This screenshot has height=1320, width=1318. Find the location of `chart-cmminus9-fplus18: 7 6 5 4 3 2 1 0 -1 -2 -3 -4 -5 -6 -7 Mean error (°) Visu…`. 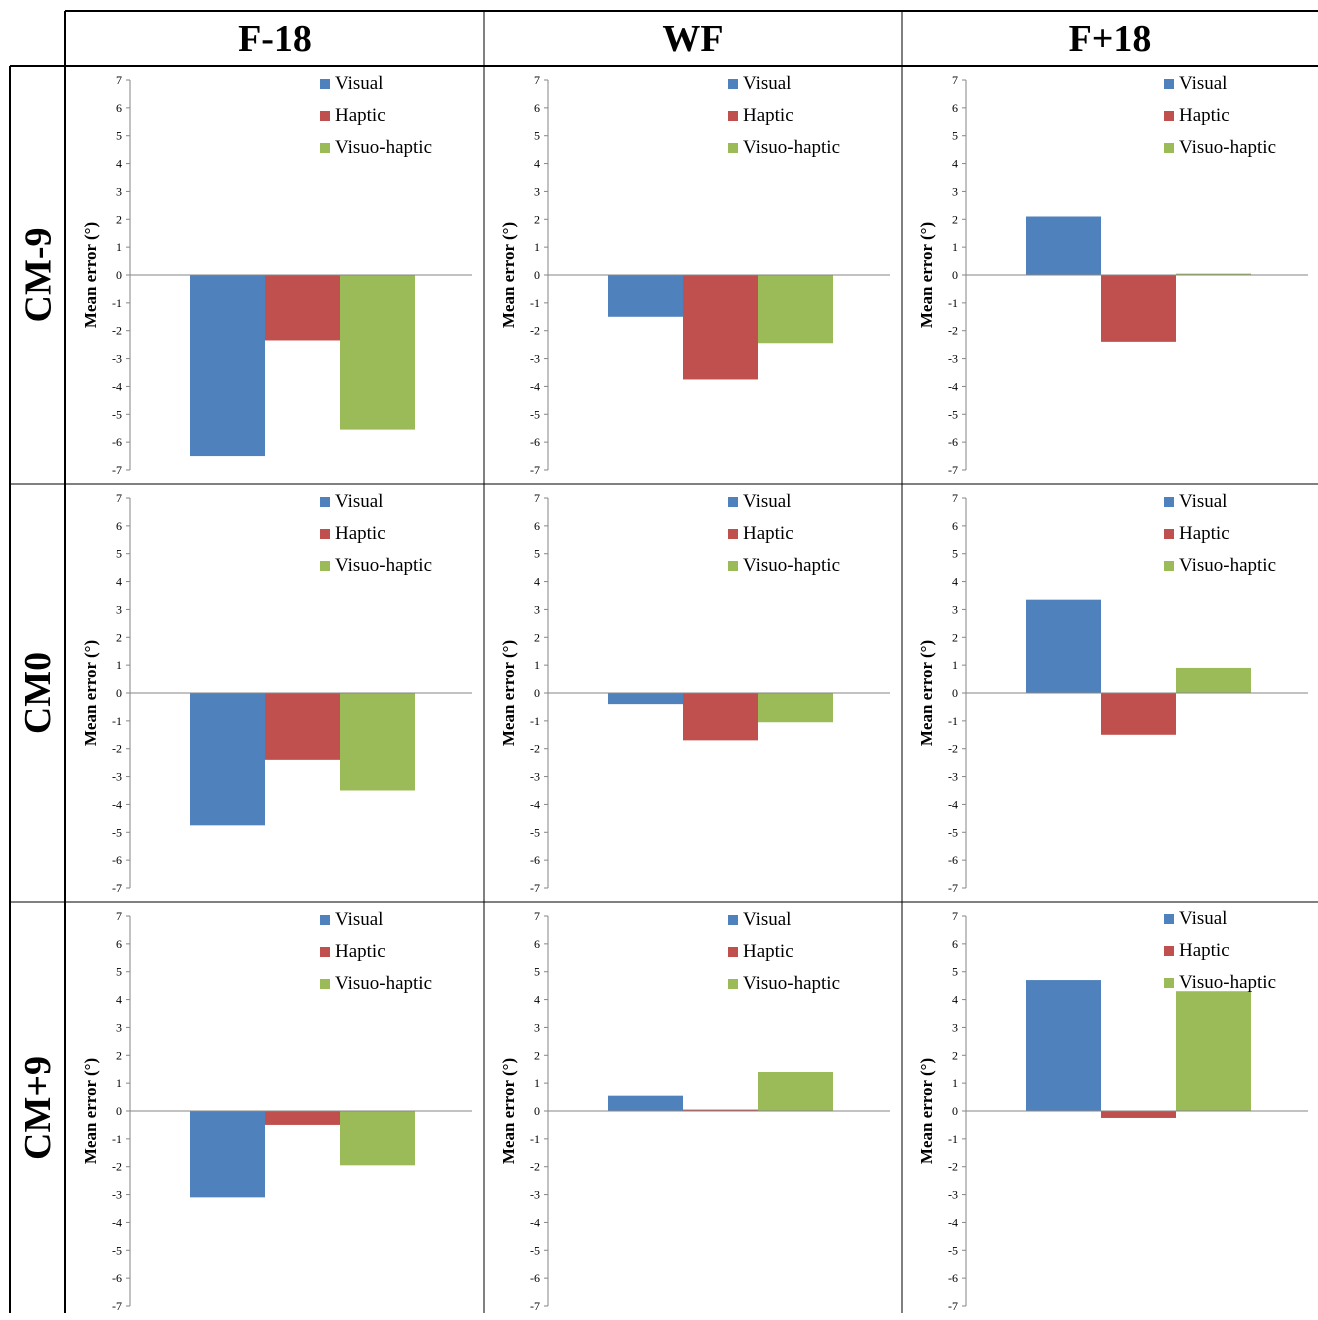

chart-cmminus9-fplus18: 7 6 5 4 3 2 1 0 -1 -2 -3 -4 -5 -6 -7 Mean error (°) Visu… is located at coordinates (1110, 275).